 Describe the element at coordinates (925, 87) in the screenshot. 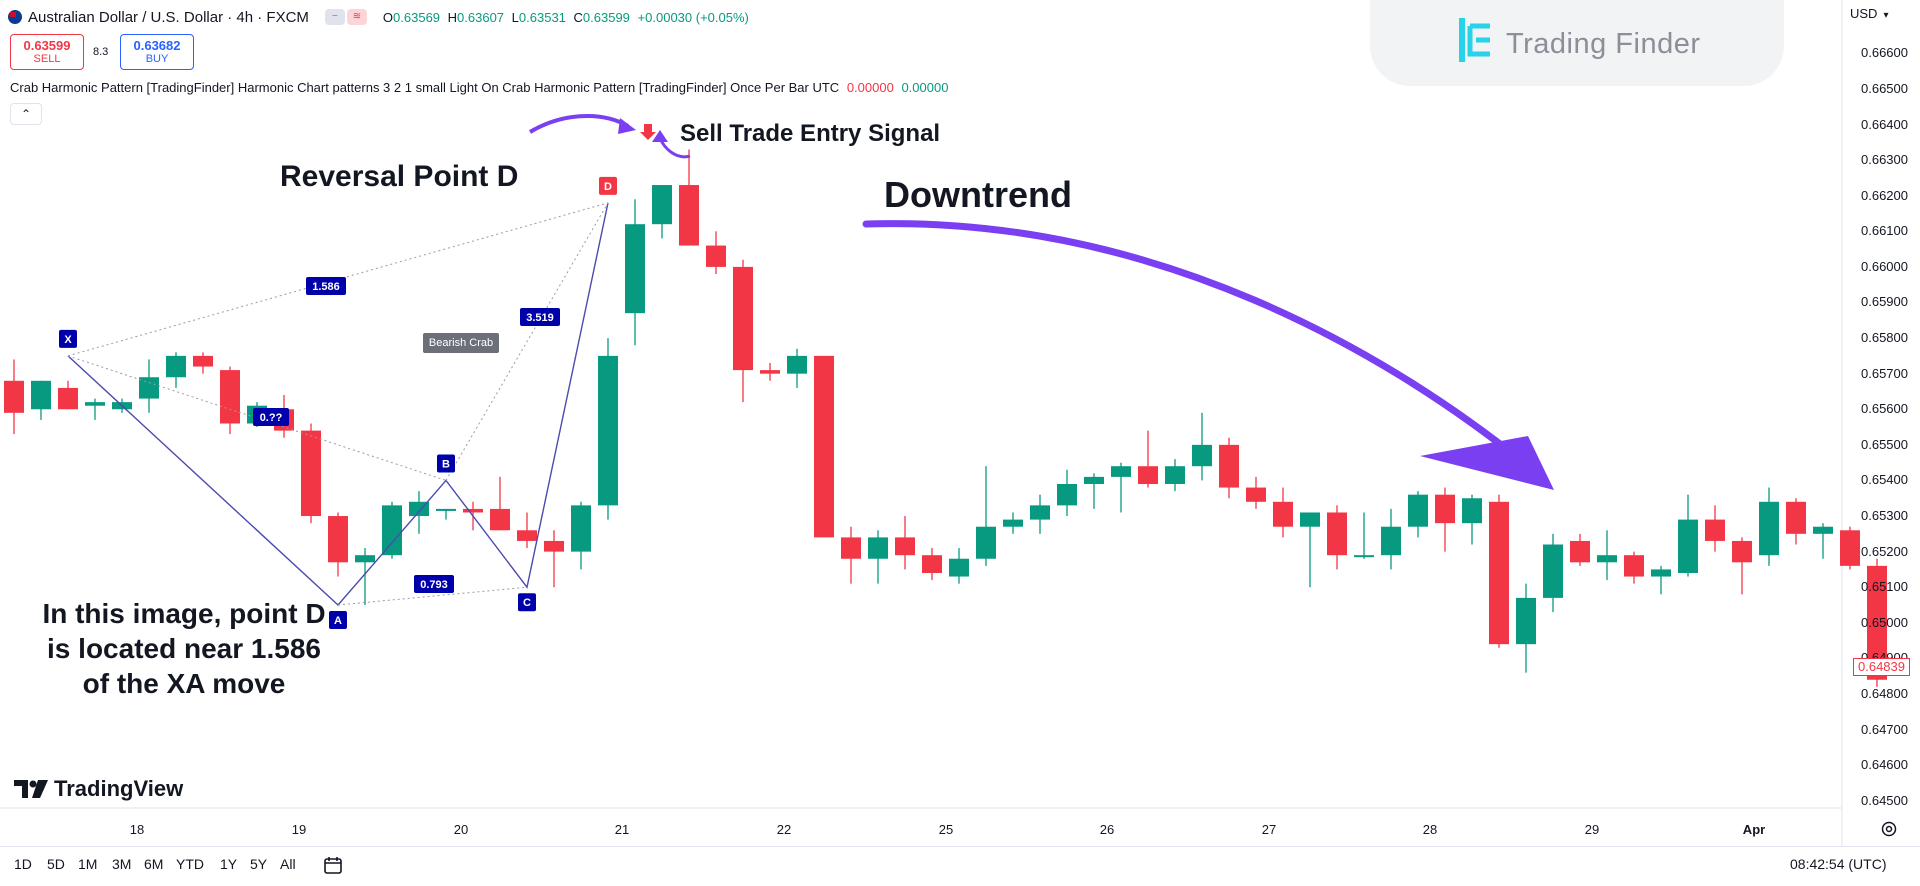

I see `indicator-value-2: 0.00000` at that location.